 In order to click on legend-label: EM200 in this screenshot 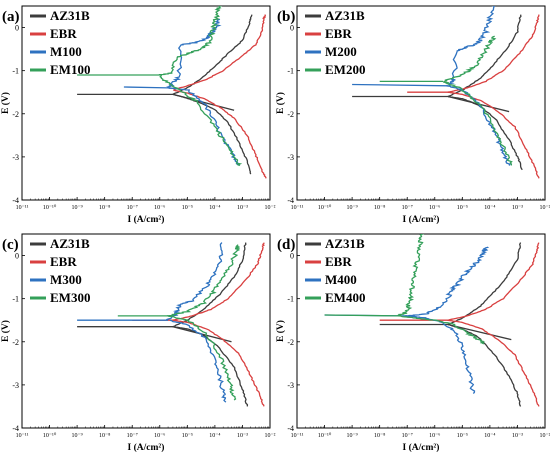, I will do `click(345, 69)`.